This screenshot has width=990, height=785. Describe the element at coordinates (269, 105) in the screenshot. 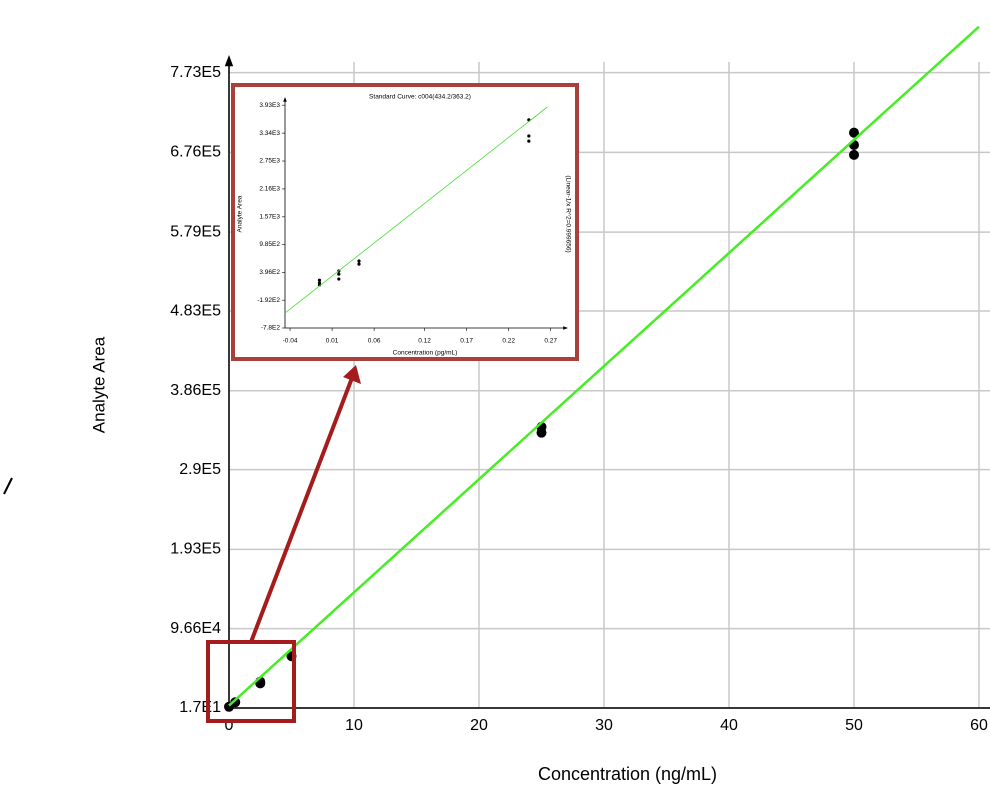

I see `y-tick-label: 3.93E3` at that location.